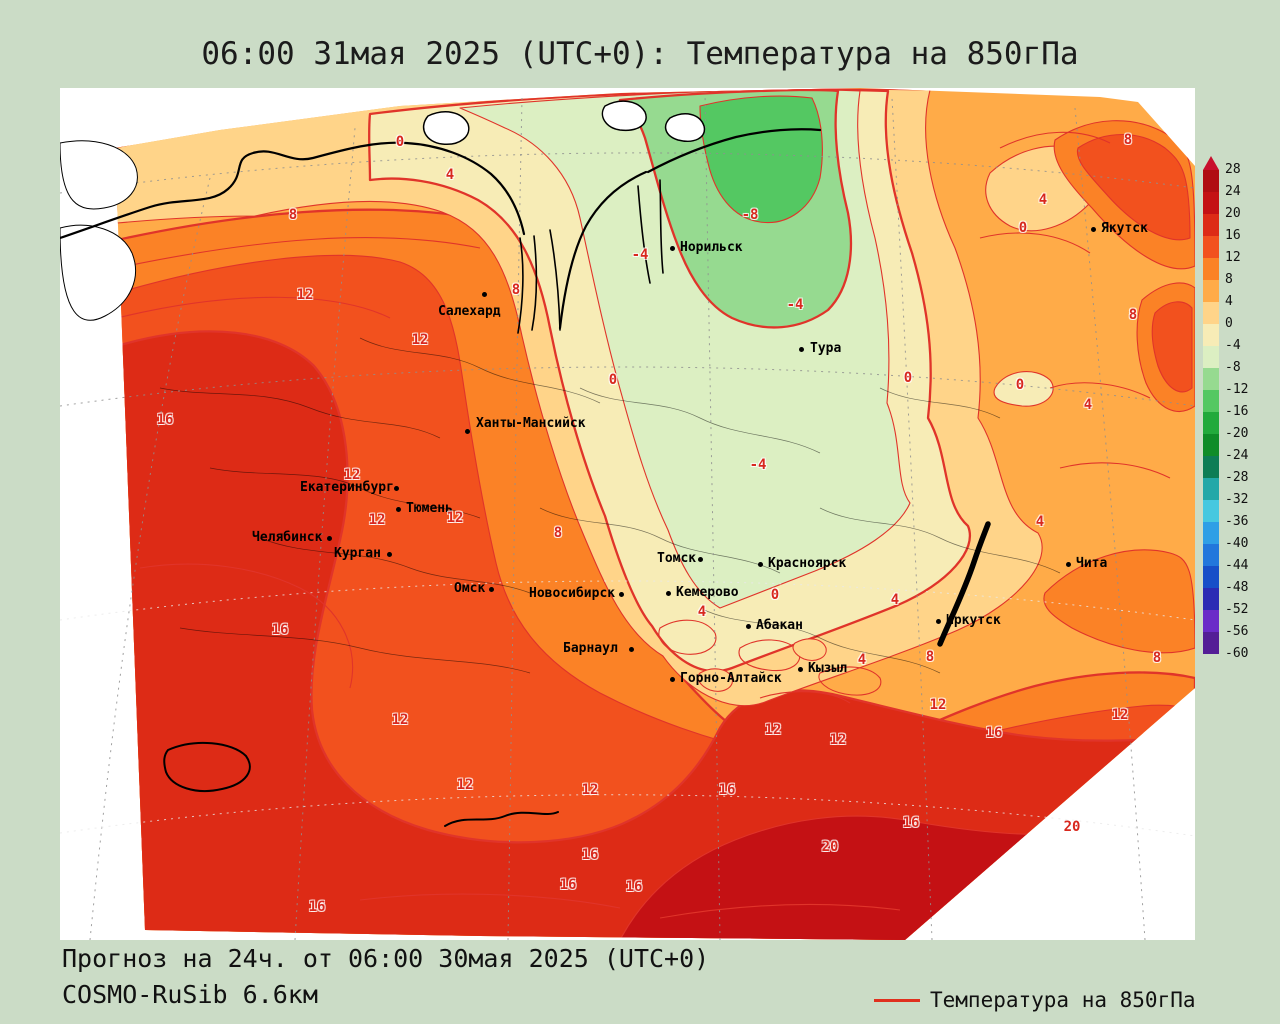  I want to click on colorbar-tick: -20, so click(1237, 433).